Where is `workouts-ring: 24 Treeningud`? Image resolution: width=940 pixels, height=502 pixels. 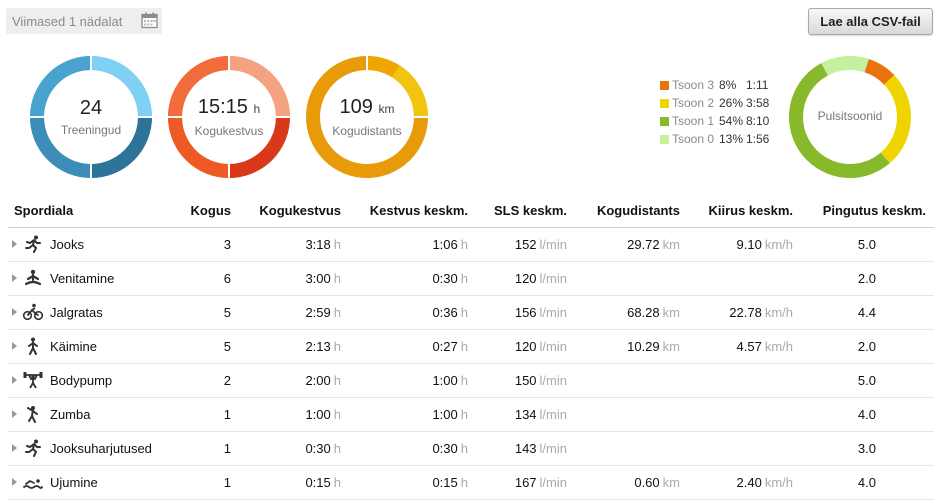
workouts-ring: 24 Treeningud is located at coordinates (91, 117).